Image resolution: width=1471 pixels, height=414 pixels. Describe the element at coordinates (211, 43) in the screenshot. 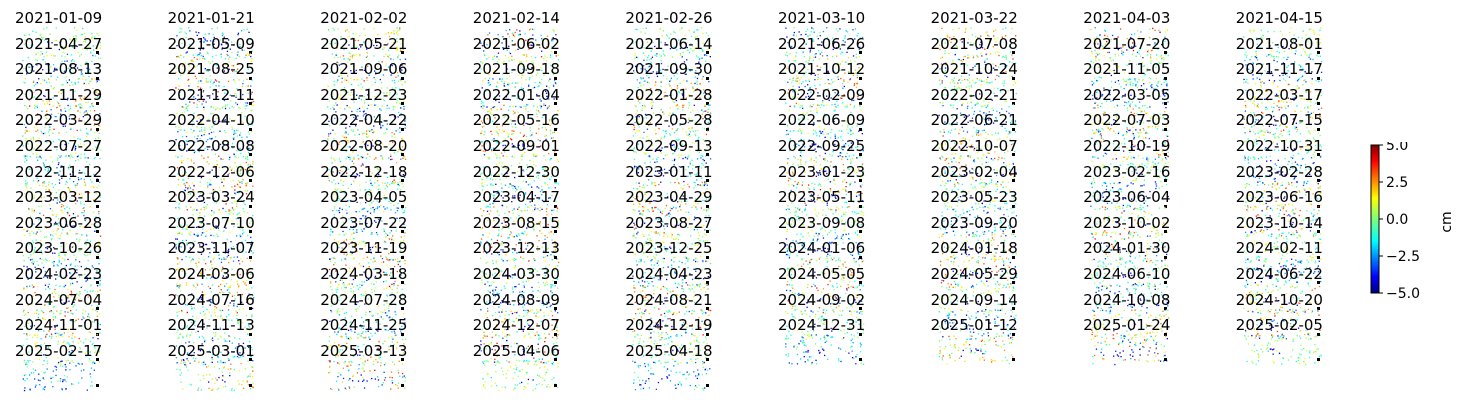

I see `panel-date-title: 2021-05-09` at that location.